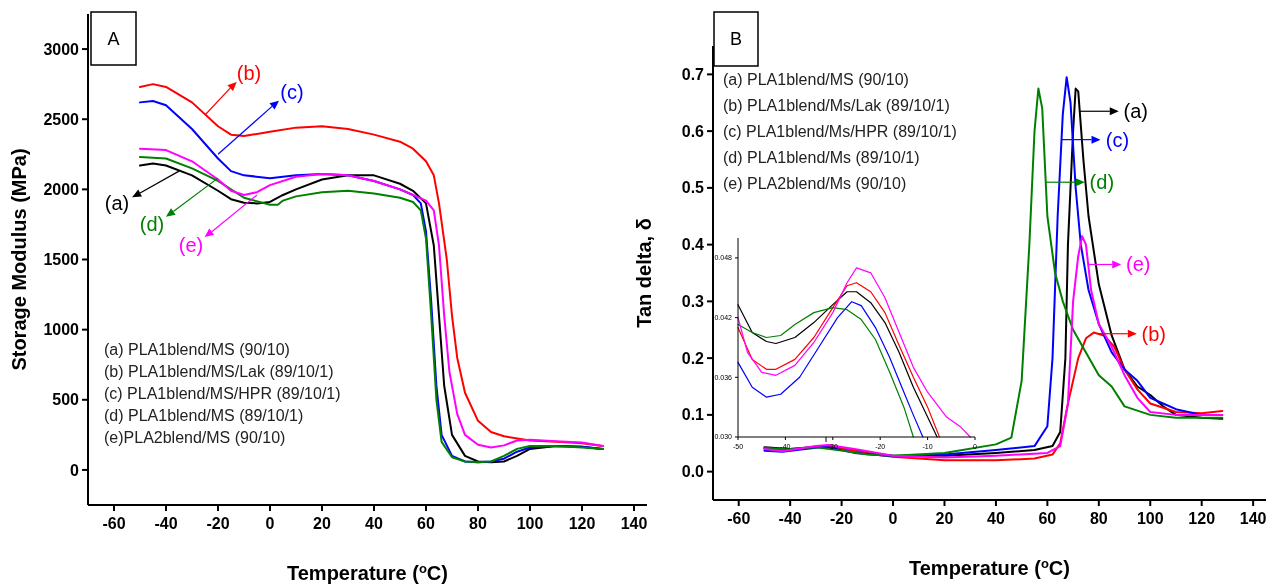 This screenshot has height=588, width=1287. What do you see at coordinates (204, 415) in the screenshot?
I see `annotation: (d) PLA1blend/MS (89/10/1)` at bounding box center [204, 415].